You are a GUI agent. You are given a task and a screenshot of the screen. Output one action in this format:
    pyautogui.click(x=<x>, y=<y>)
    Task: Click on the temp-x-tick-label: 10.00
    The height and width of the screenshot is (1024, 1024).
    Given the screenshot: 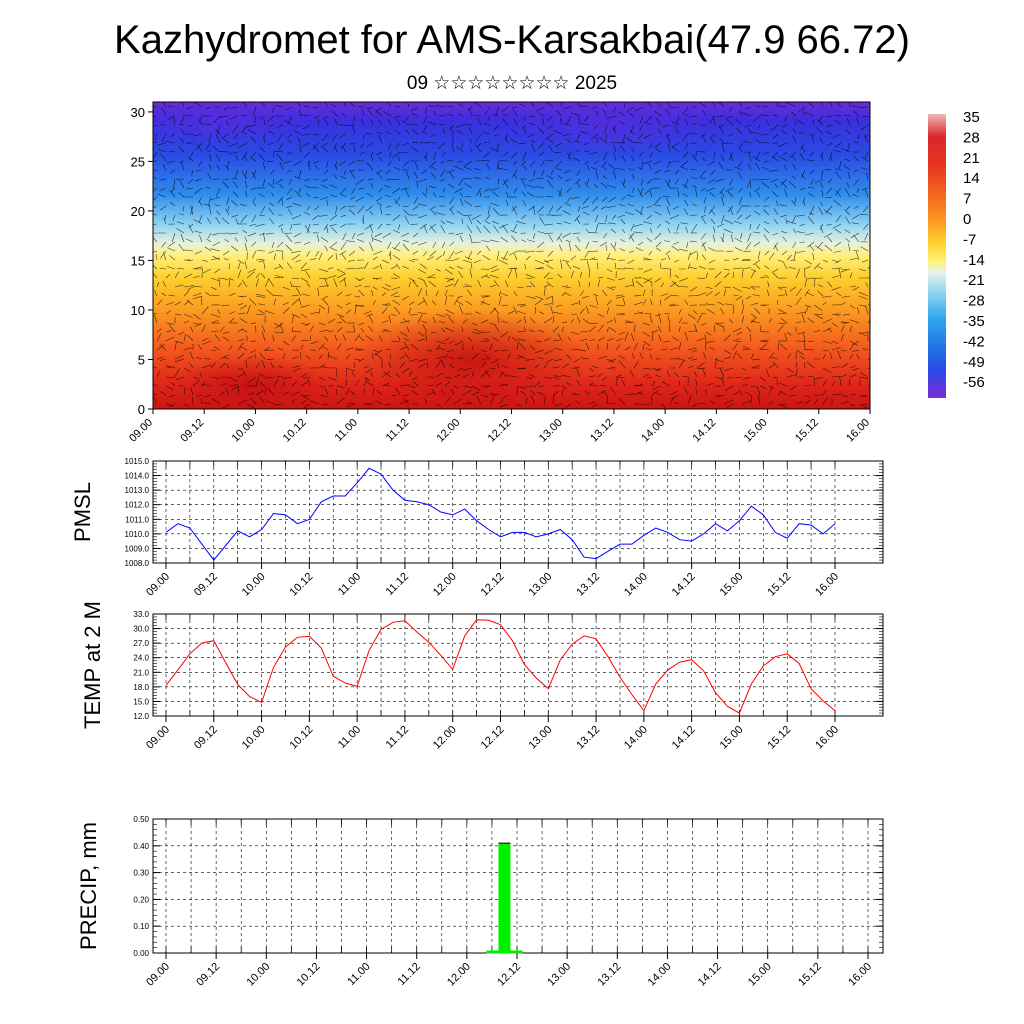 What is the action you would take?
    pyautogui.click(x=254, y=738)
    